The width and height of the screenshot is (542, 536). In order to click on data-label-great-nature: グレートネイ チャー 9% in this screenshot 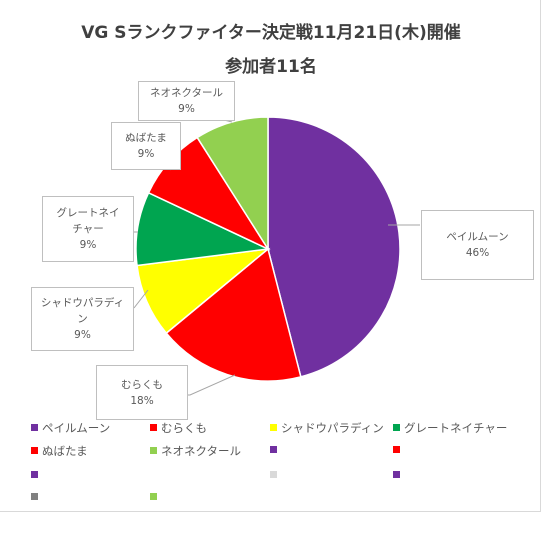, I will do `click(88, 229)`.